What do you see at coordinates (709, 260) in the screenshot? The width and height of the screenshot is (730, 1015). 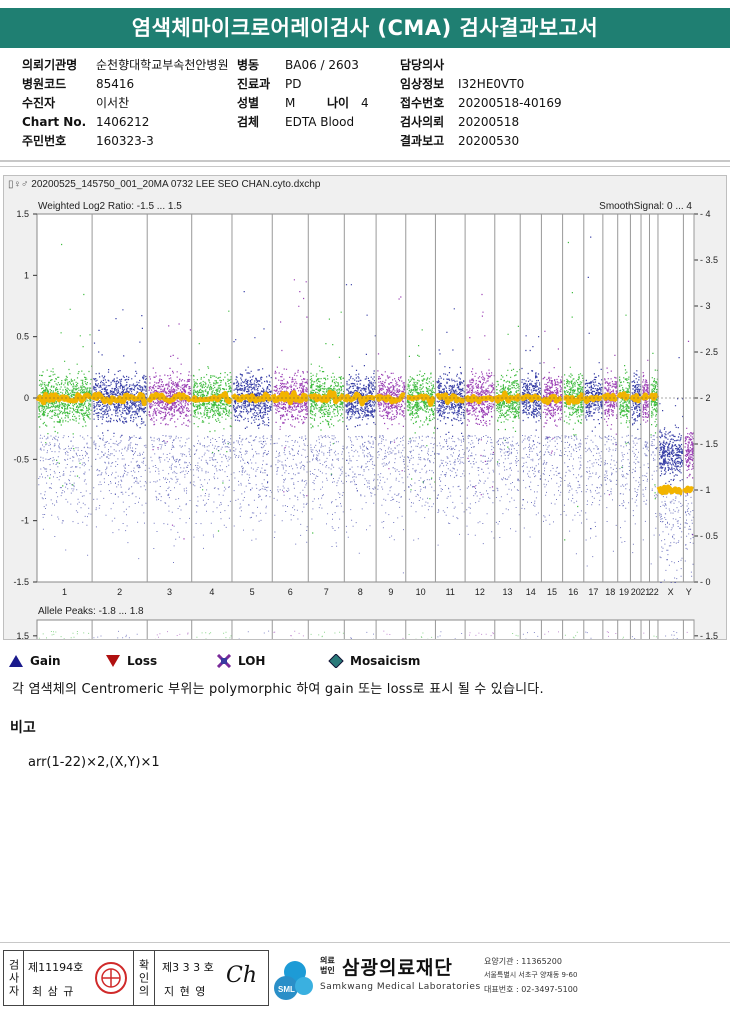 I see `y2-tick-label: - 3.5` at bounding box center [709, 260].